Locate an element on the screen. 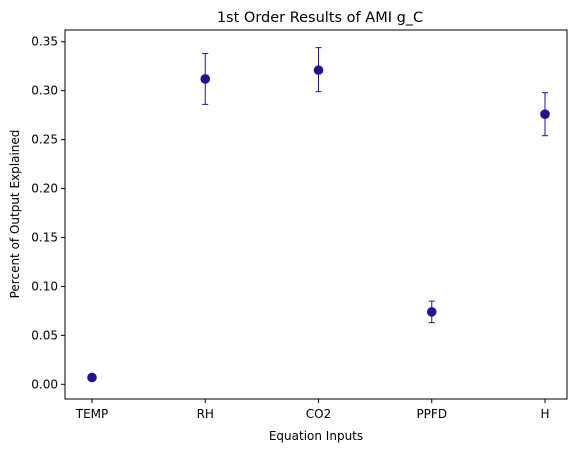 This screenshot has height=453, width=576. x-tick-label: H is located at coordinates (544, 414).